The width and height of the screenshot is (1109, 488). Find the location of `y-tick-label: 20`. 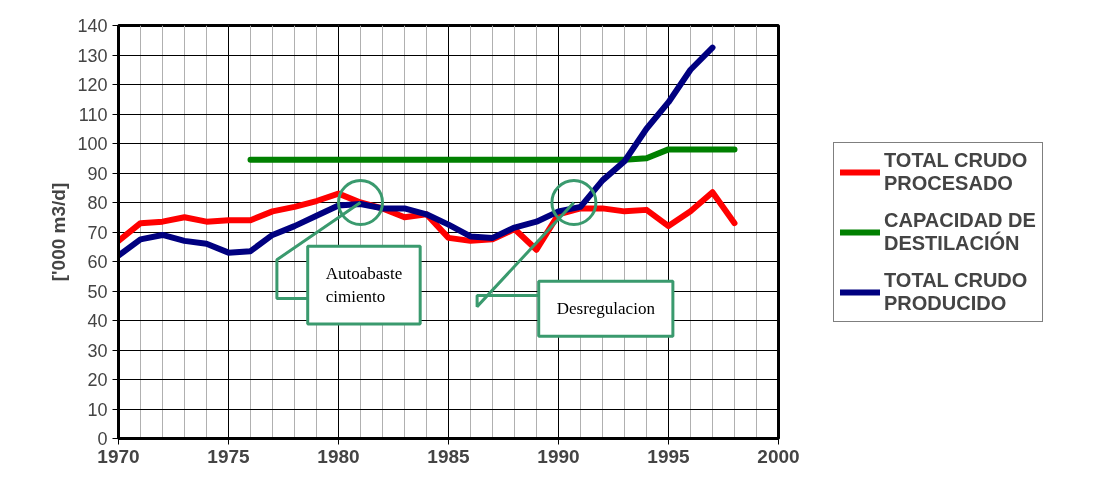

y-tick-label: 20 is located at coordinates (97, 380).